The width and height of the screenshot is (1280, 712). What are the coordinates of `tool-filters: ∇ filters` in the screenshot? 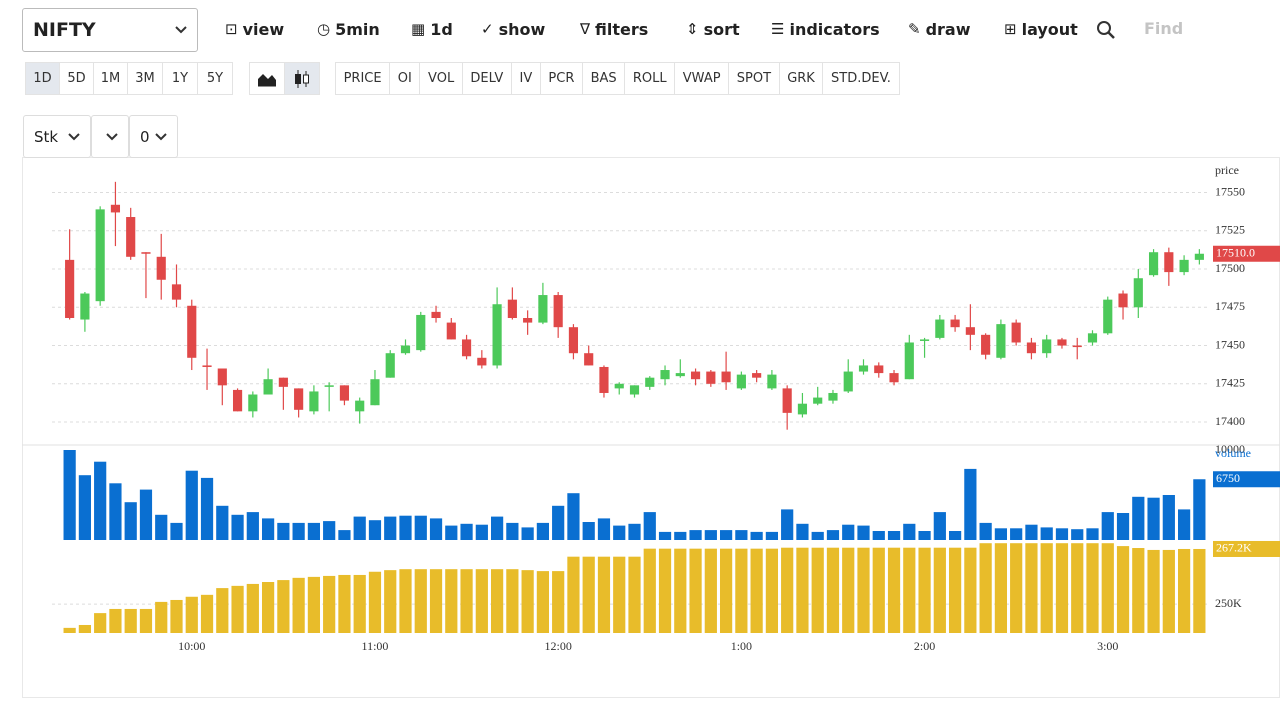 It's located at (614, 29).